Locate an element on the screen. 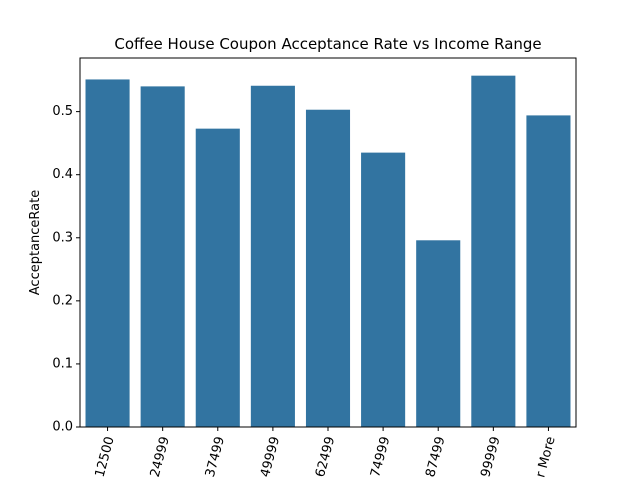 This screenshot has width=640, height=480. x-tick-label: 49999 is located at coordinates (270, 457).